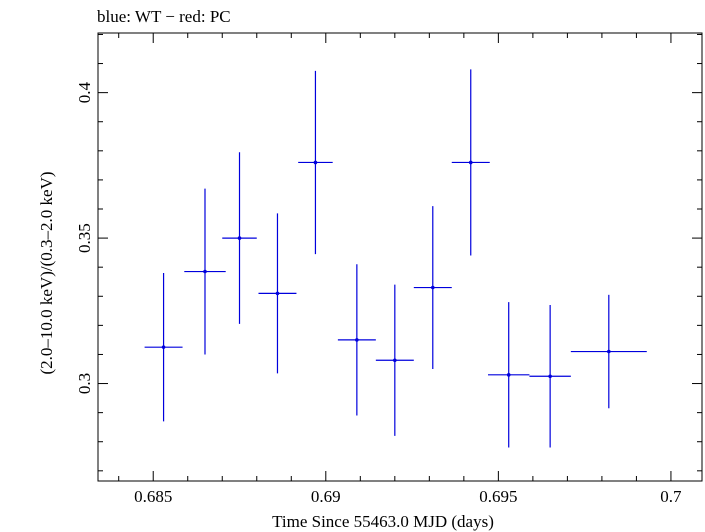 The image size is (705, 532). I want to click on x-tick-label: 0.69, so click(326, 496).